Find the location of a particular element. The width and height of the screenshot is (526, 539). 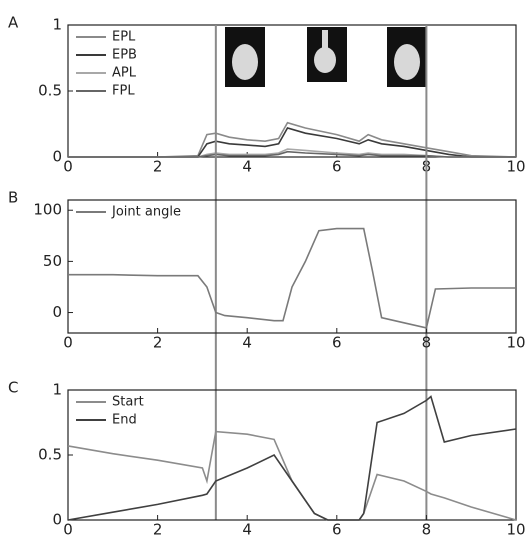

legend-label: Start is located at coordinates (128, 402).